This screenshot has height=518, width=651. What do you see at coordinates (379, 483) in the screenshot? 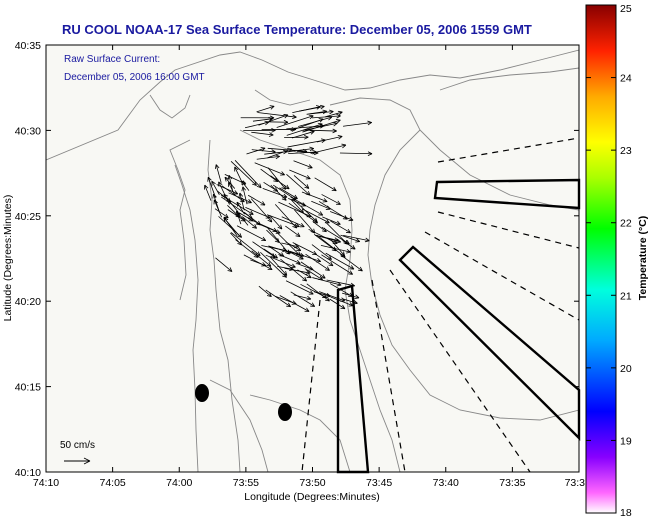
I see `x-tick-label: 73:45` at bounding box center [379, 483].